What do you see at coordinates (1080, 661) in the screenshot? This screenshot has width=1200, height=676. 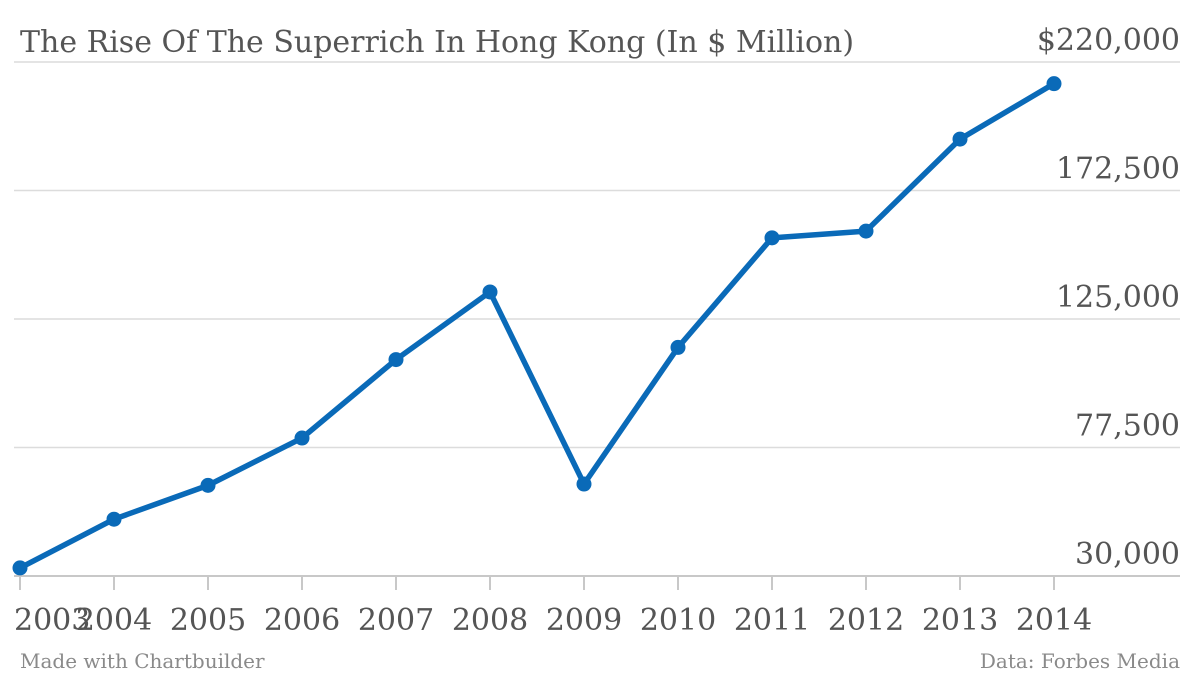 I see `footer-source: Data: Forbes Media` at bounding box center [1080, 661].